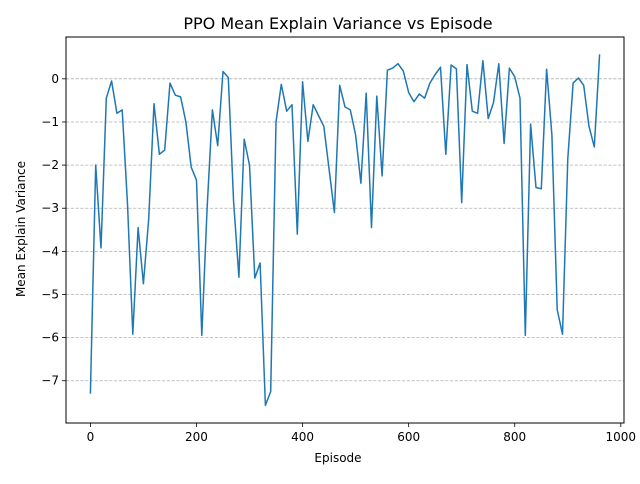 The height and width of the screenshot is (484, 640). I want to click on y-tick-label: −3, so click(50, 208).